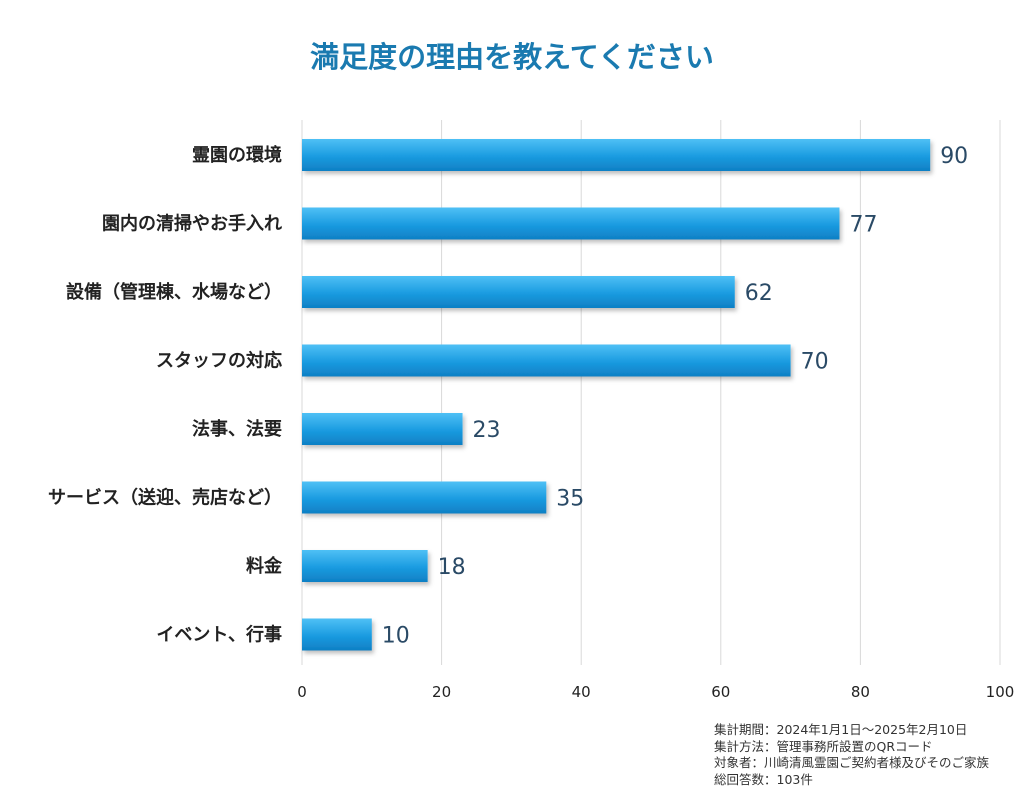 Image resolution: width=1024 pixels, height=797 pixels. I want to click on note-method: 集計方法：管理事務所設置のQRコード, so click(823, 746).